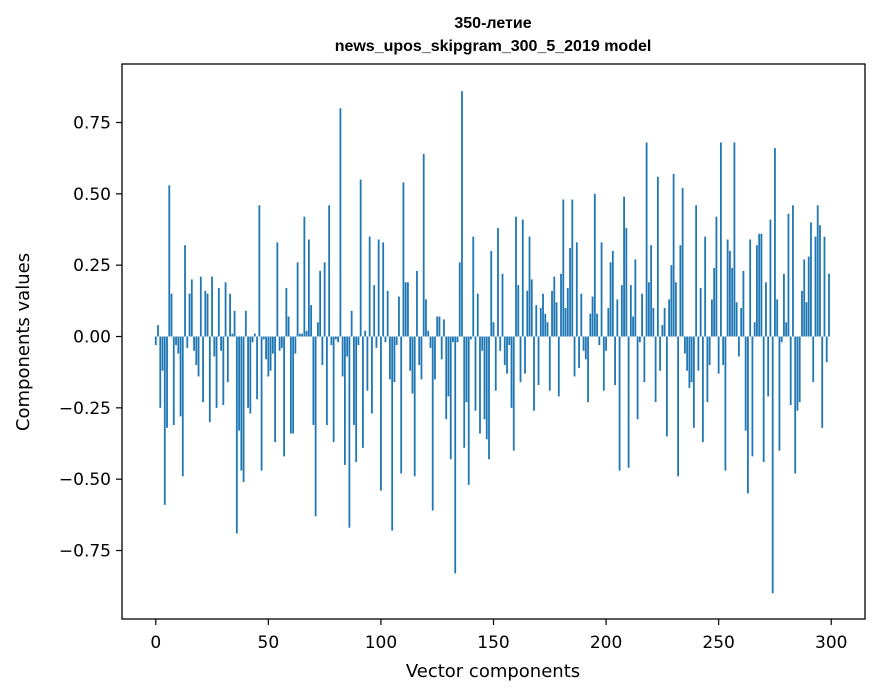 The height and width of the screenshot is (696, 880). What do you see at coordinates (85, 552) in the screenshot?
I see `y-tick-label: −0.75` at bounding box center [85, 552].